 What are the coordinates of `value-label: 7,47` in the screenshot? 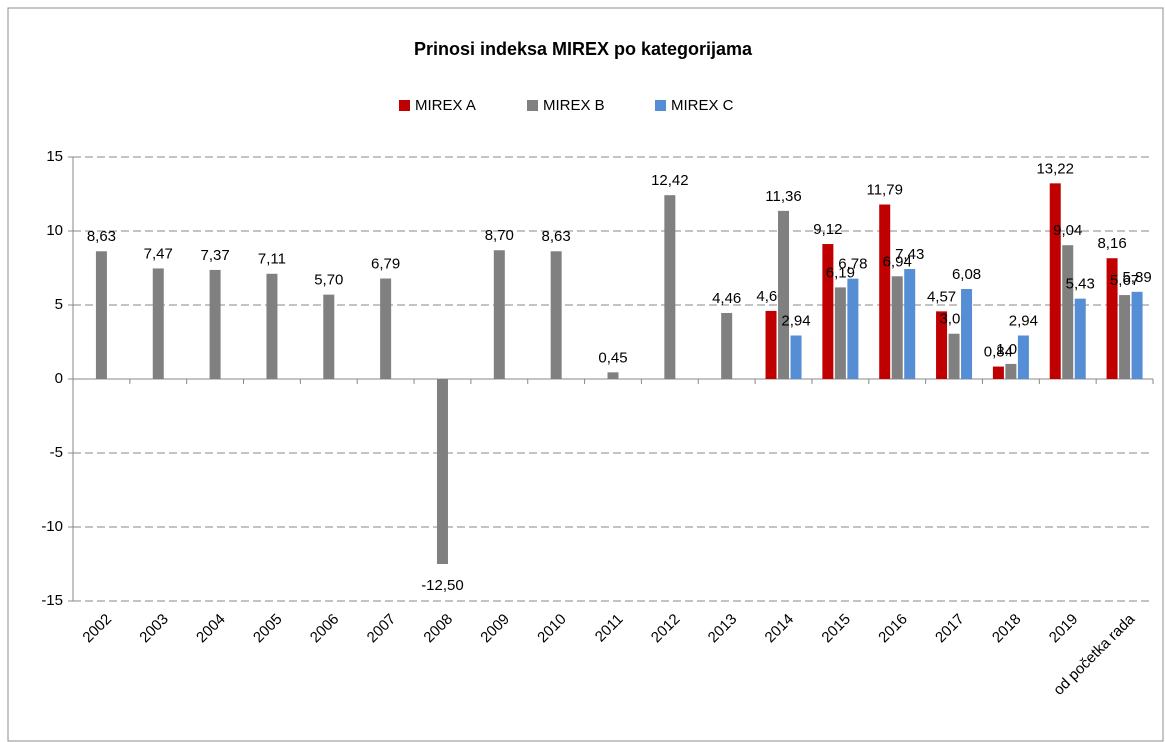 It's located at (158, 253).